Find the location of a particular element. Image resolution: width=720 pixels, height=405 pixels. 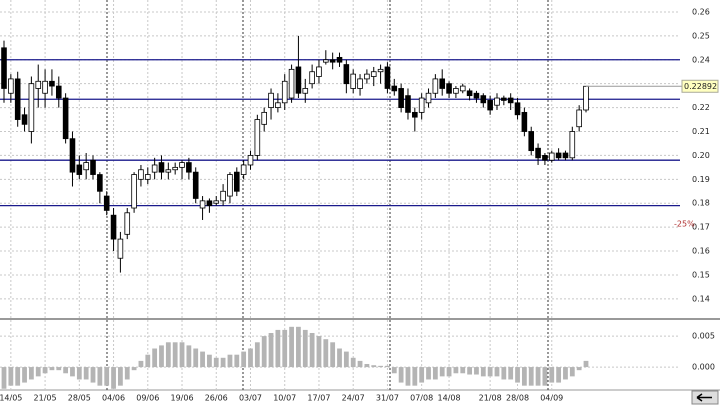

x-tick-label: 09/06 is located at coordinates (147, 398).